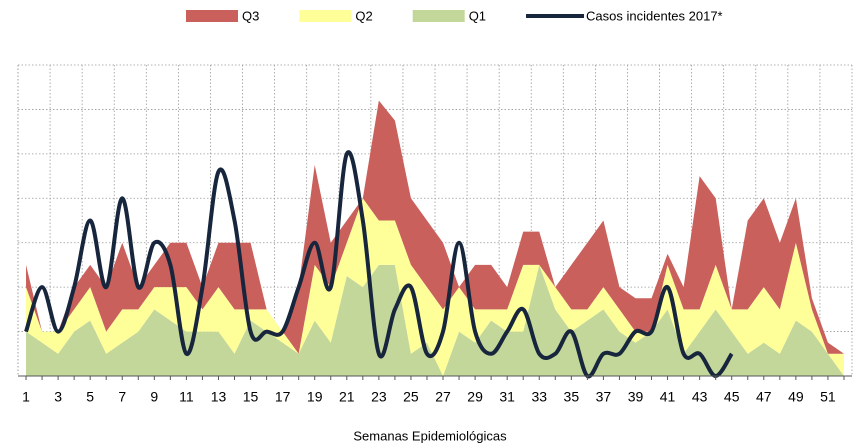 Image resolution: width=860 pixels, height=446 pixels. I want to click on x-tick-label: 1, so click(26, 397).